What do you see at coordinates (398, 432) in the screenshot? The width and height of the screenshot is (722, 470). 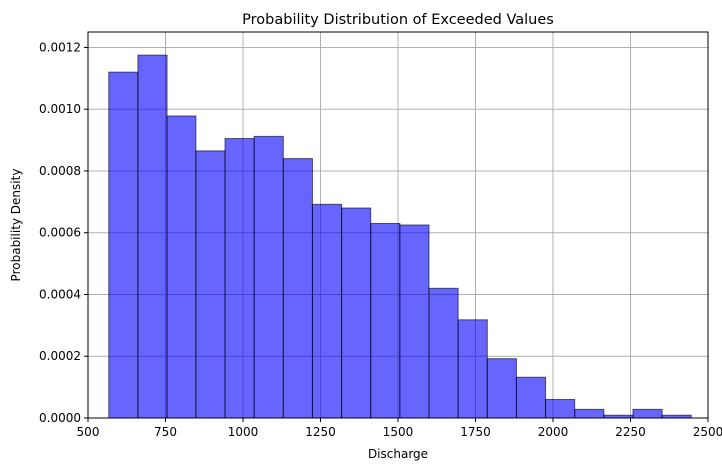 I see `x-tick-label: 1500` at bounding box center [398, 432].